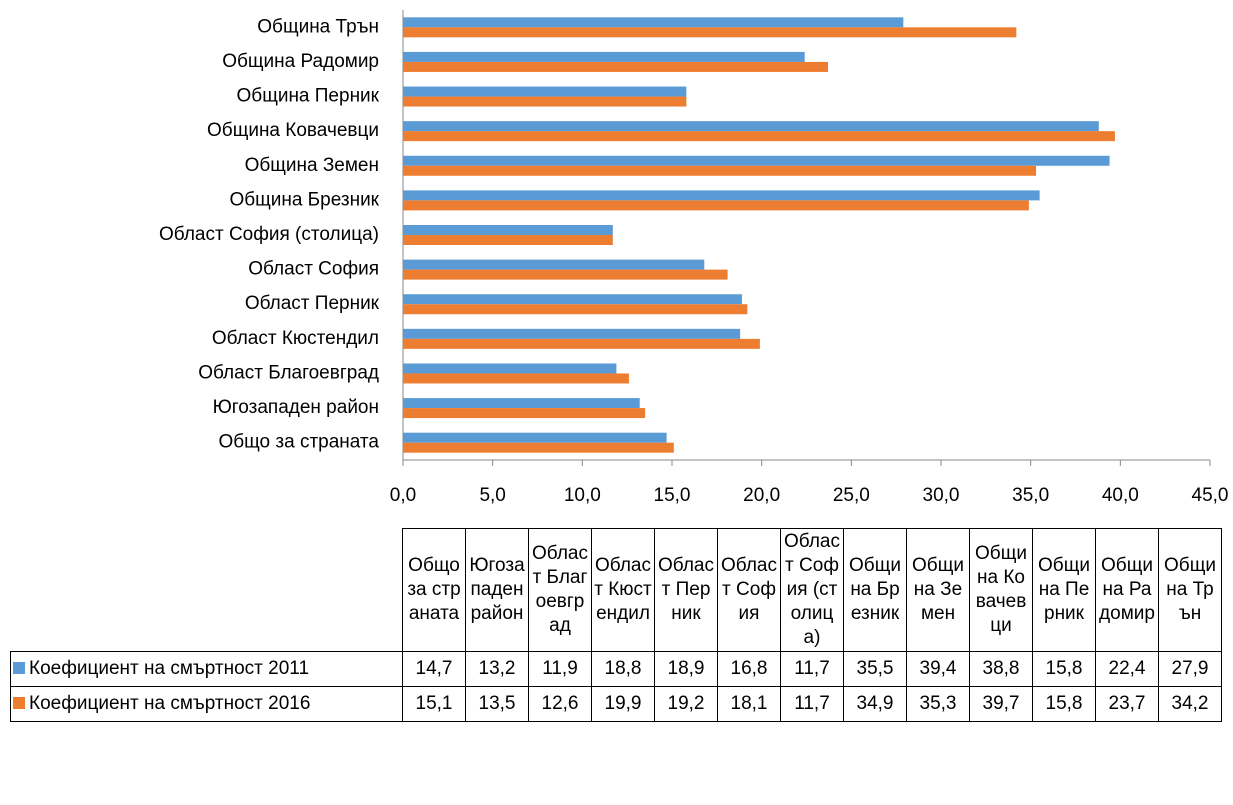 Image resolution: width=1233 pixels, height=805 pixels. I want to click on y-tick-label: Община Перник, so click(308, 96).